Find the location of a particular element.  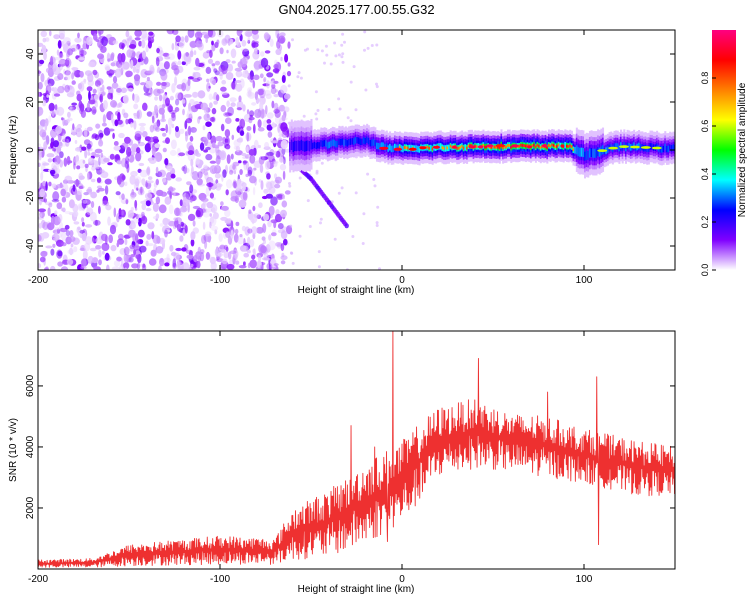

x-tick-label: 100 is located at coordinates (584, 579).